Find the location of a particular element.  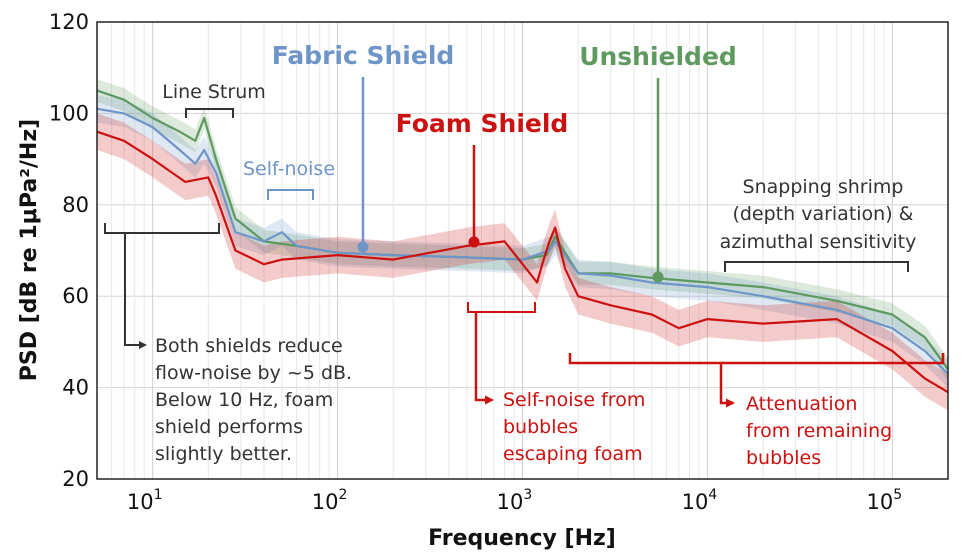

attenuation-note: Attenuation from remaining bubbles is located at coordinates (822, 431).